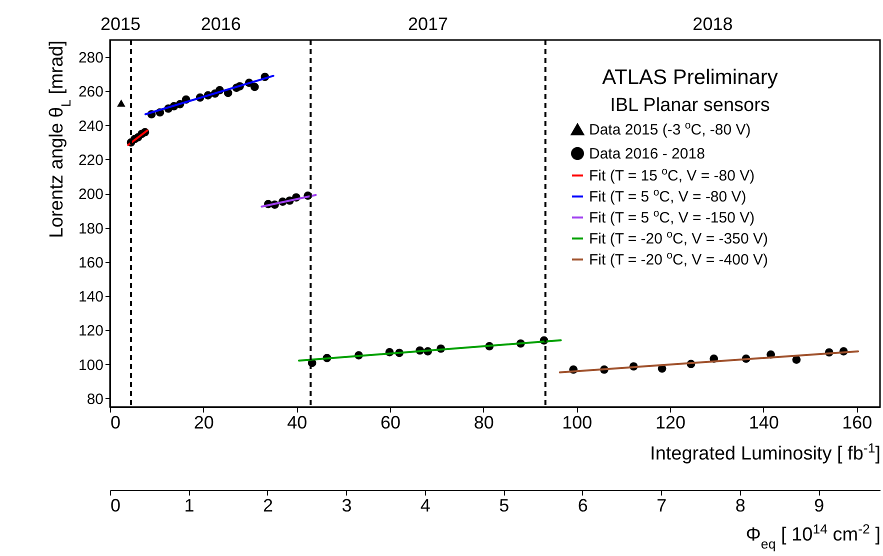  Describe the element at coordinates (670, 129) in the screenshot. I see `legend-label: Data 2015 (-3 $^{o}$C, -80 V)` at that location.